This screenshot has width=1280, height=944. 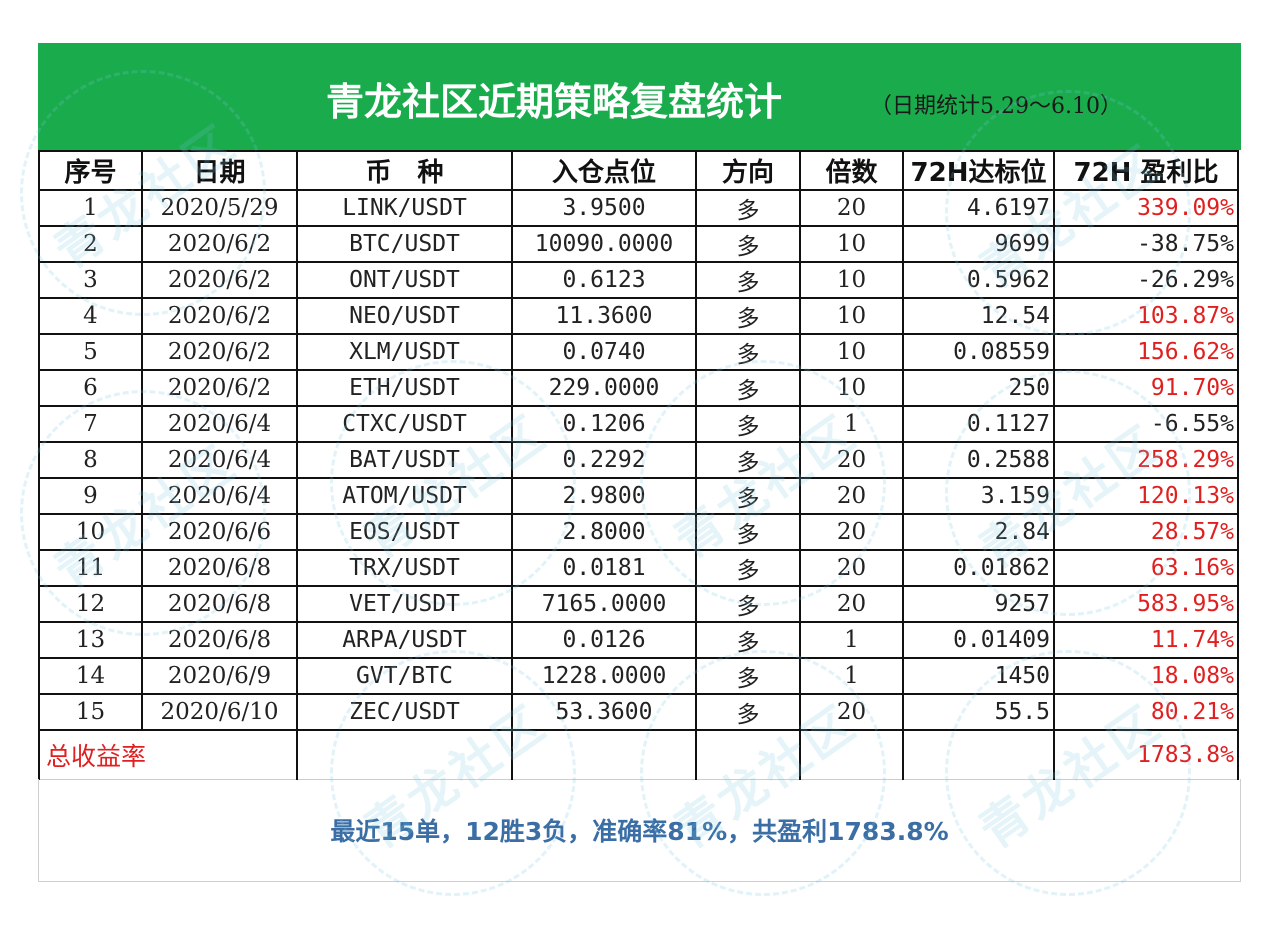 I want to click on cell-entry: 229.0000, so click(x=604, y=388).